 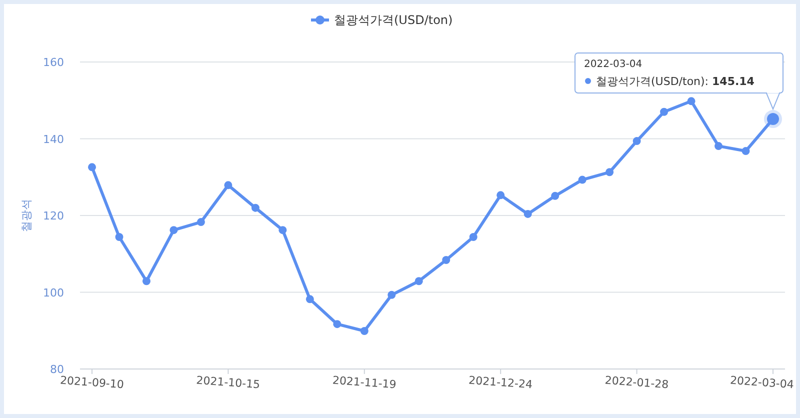 I want to click on x-tick-label: 2022-01-28, so click(x=637, y=383).